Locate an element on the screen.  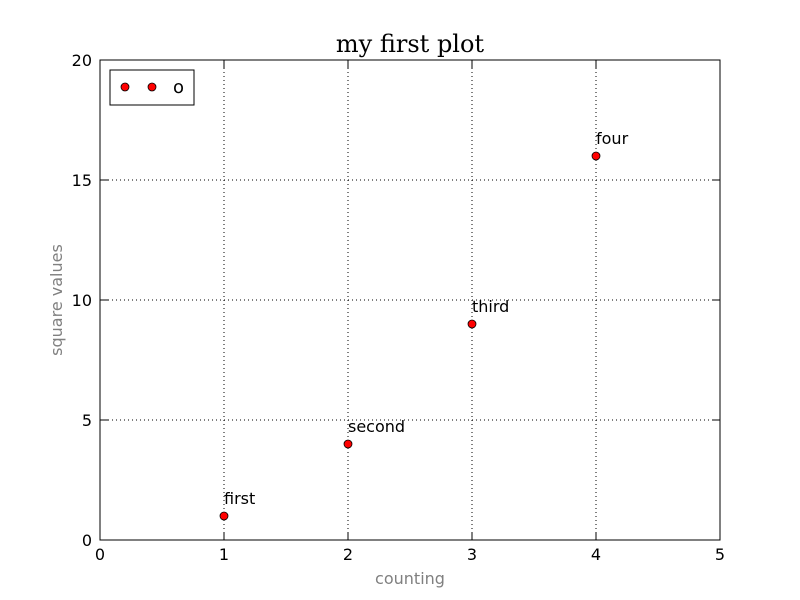
y-axis-label: square values is located at coordinates (56, 300).